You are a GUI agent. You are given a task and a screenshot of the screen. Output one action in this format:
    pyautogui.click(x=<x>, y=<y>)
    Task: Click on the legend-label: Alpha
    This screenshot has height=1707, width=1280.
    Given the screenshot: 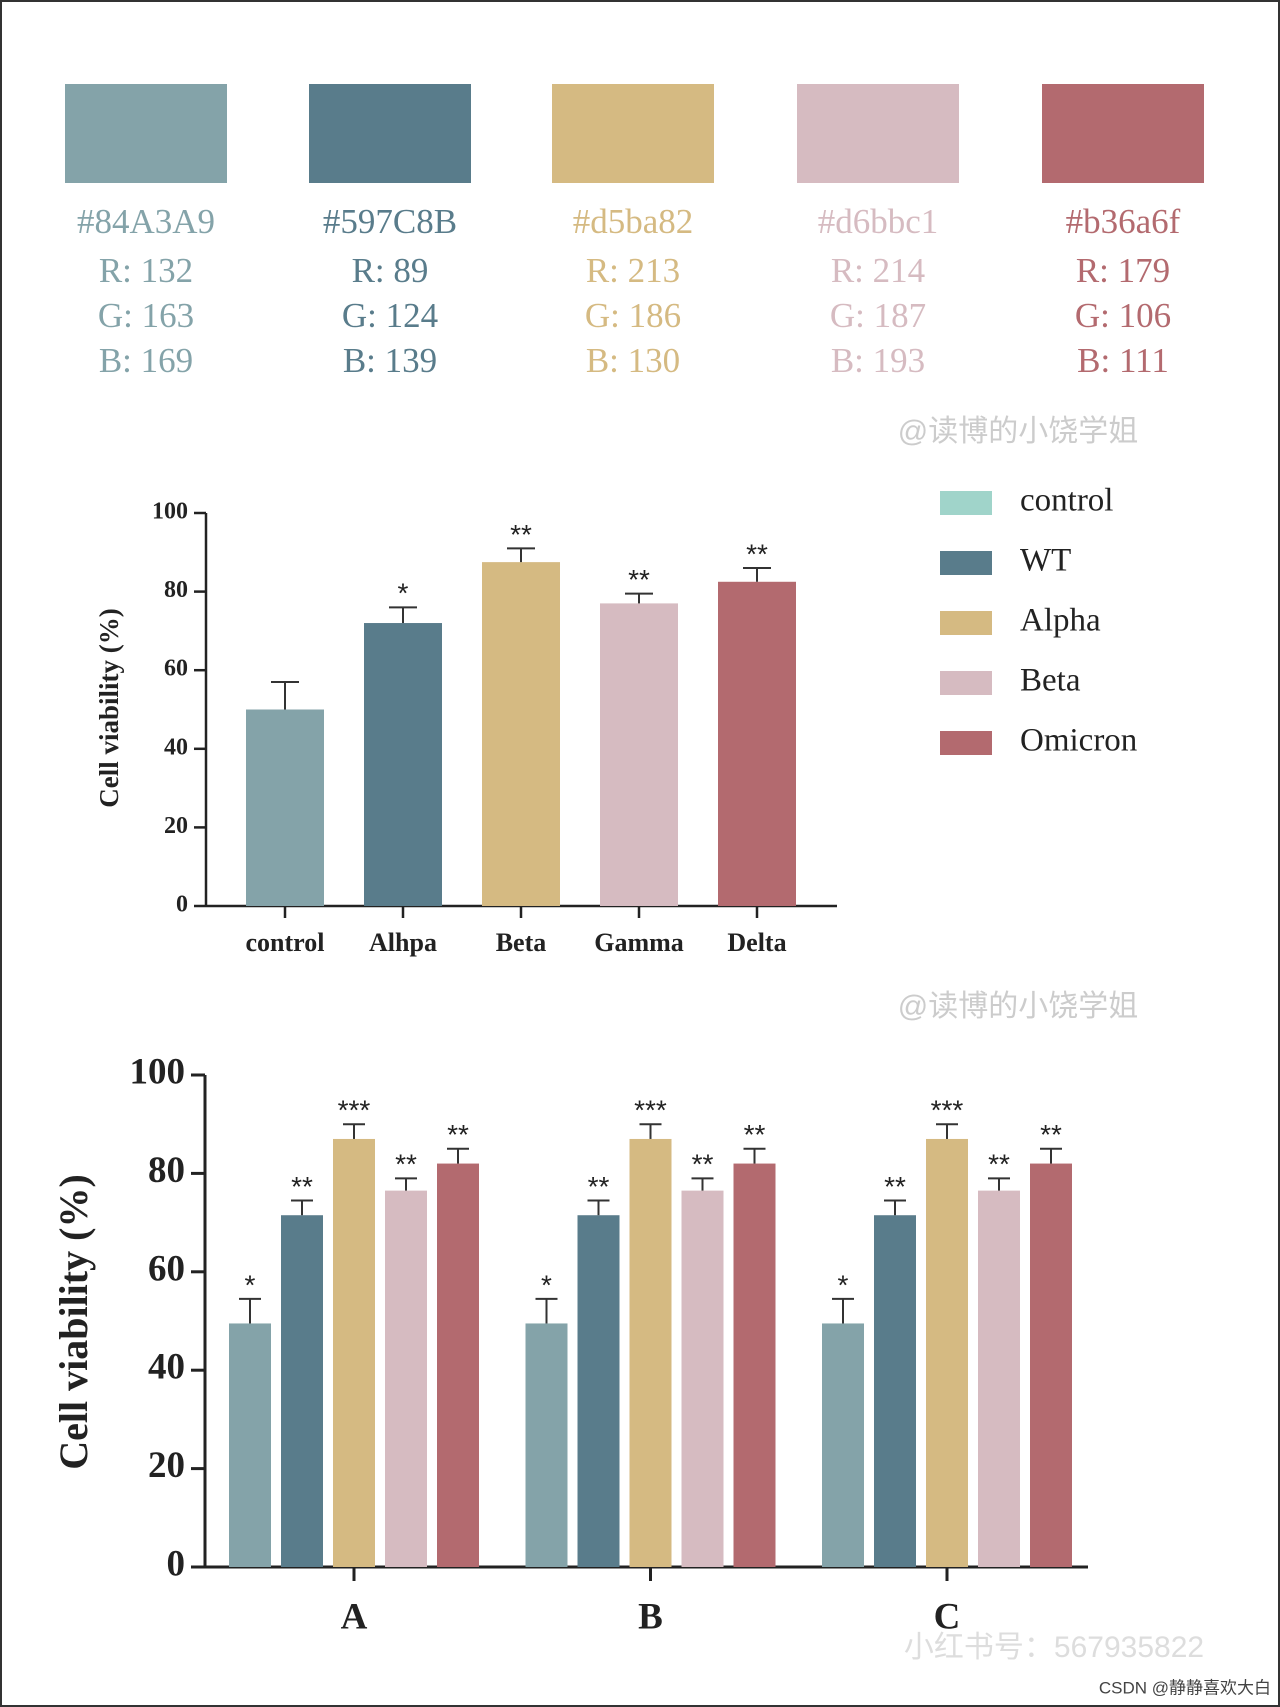 What is the action you would take?
    pyautogui.click(x=1060, y=621)
    